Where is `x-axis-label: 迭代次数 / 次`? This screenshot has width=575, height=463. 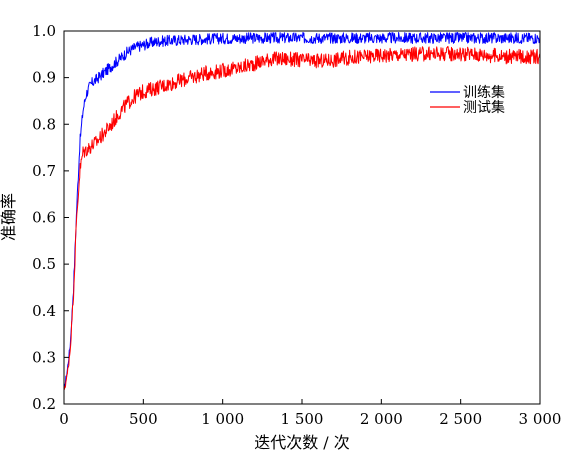
x-axis-label: 迭代次数 / 次 is located at coordinates (302, 442).